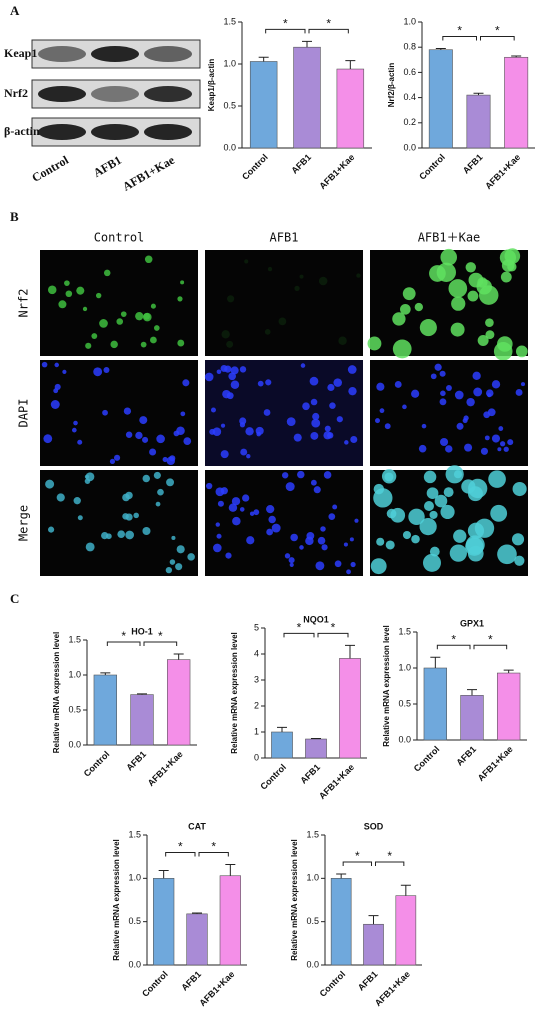  What do you see at coordinates (256, 653) in the screenshot?
I see `y-tick-label: 4` at bounding box center [256, 653].